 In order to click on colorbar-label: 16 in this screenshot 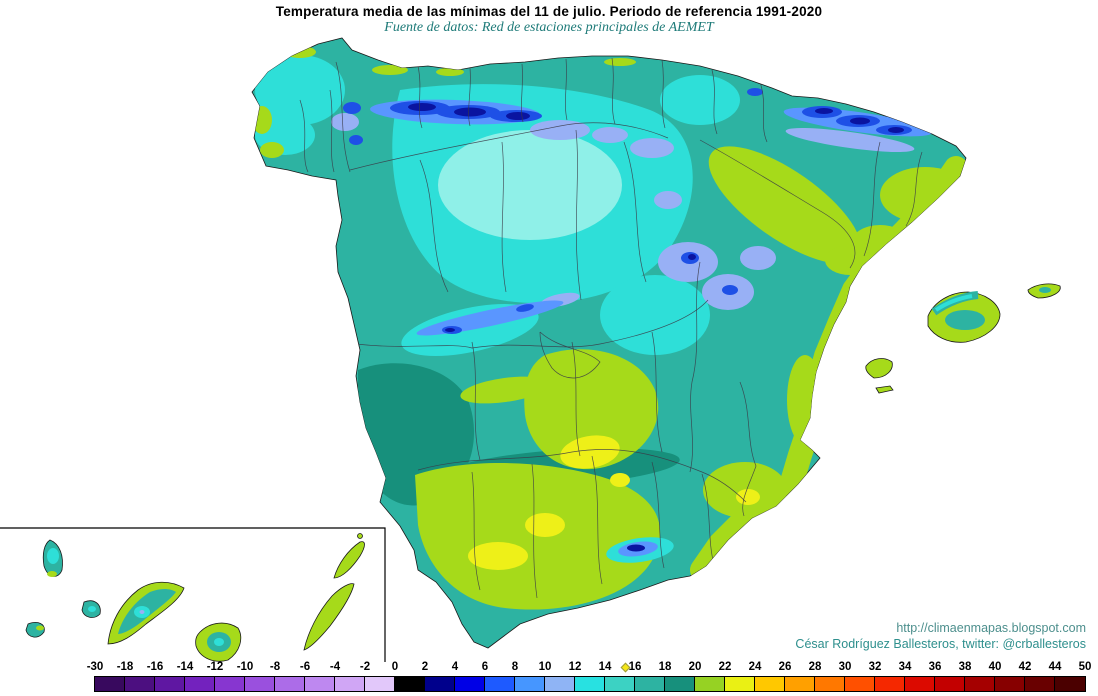, I will do `click(635, 667)`.